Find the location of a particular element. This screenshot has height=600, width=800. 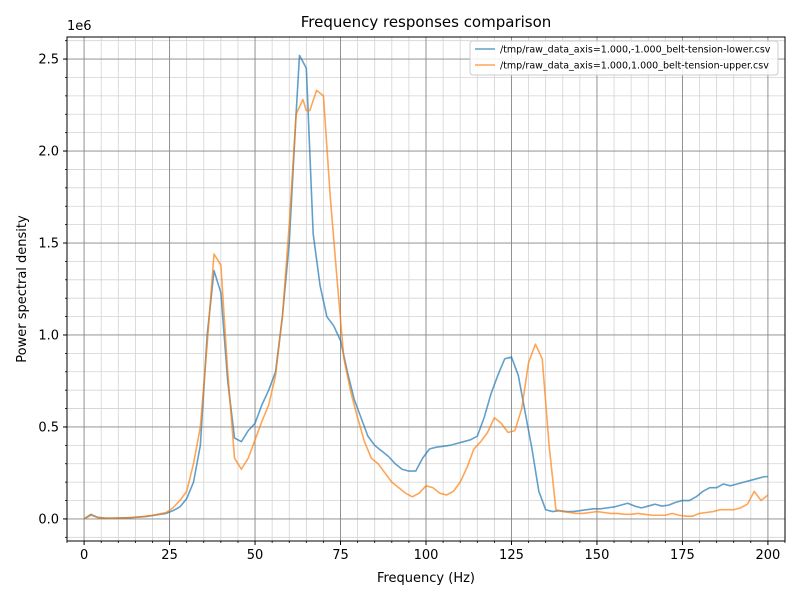

x-tick-label: 75 is located at coordinates (340, 555).